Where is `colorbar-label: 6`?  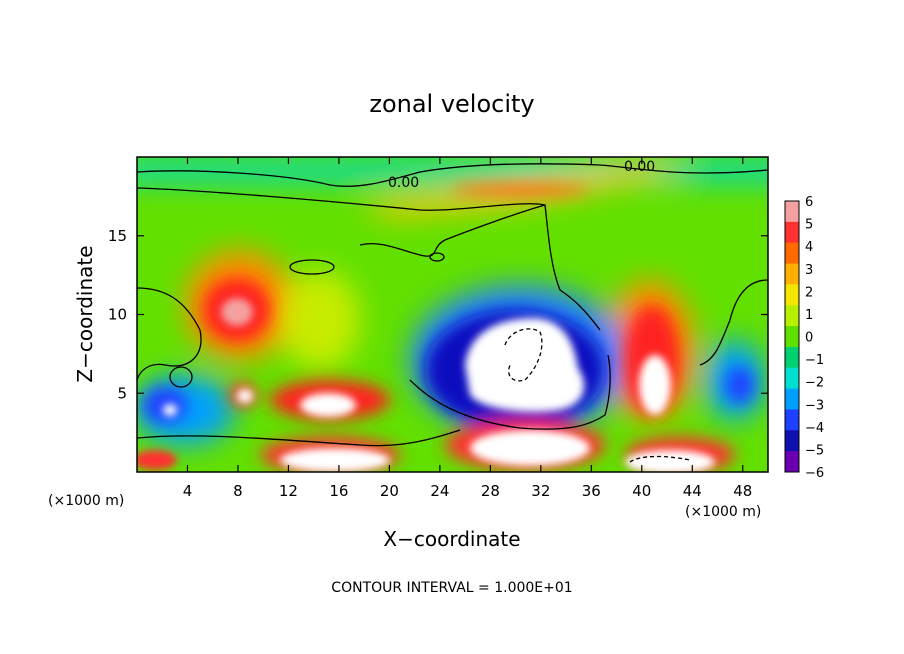 colorbar-label: 6 is located at coordinates (809, 202).